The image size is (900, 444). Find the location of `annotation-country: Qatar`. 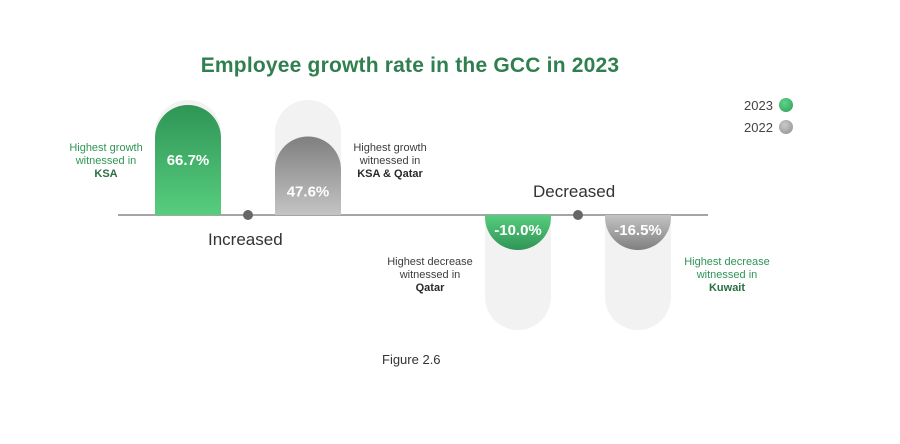

annotation-country: Qatar is located at coordinates (430, 288).